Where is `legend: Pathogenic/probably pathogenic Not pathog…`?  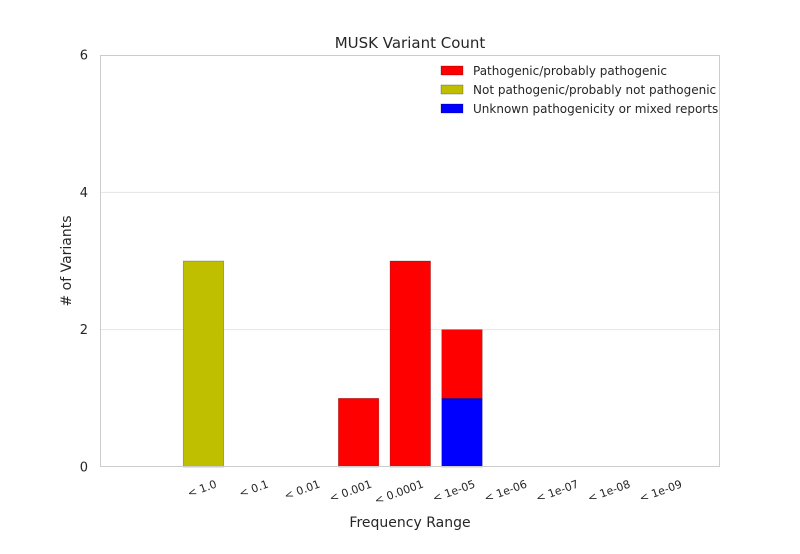
legend: Pathogenic/probably pathogenic Not pathog… is located at coordinates (579, 90).